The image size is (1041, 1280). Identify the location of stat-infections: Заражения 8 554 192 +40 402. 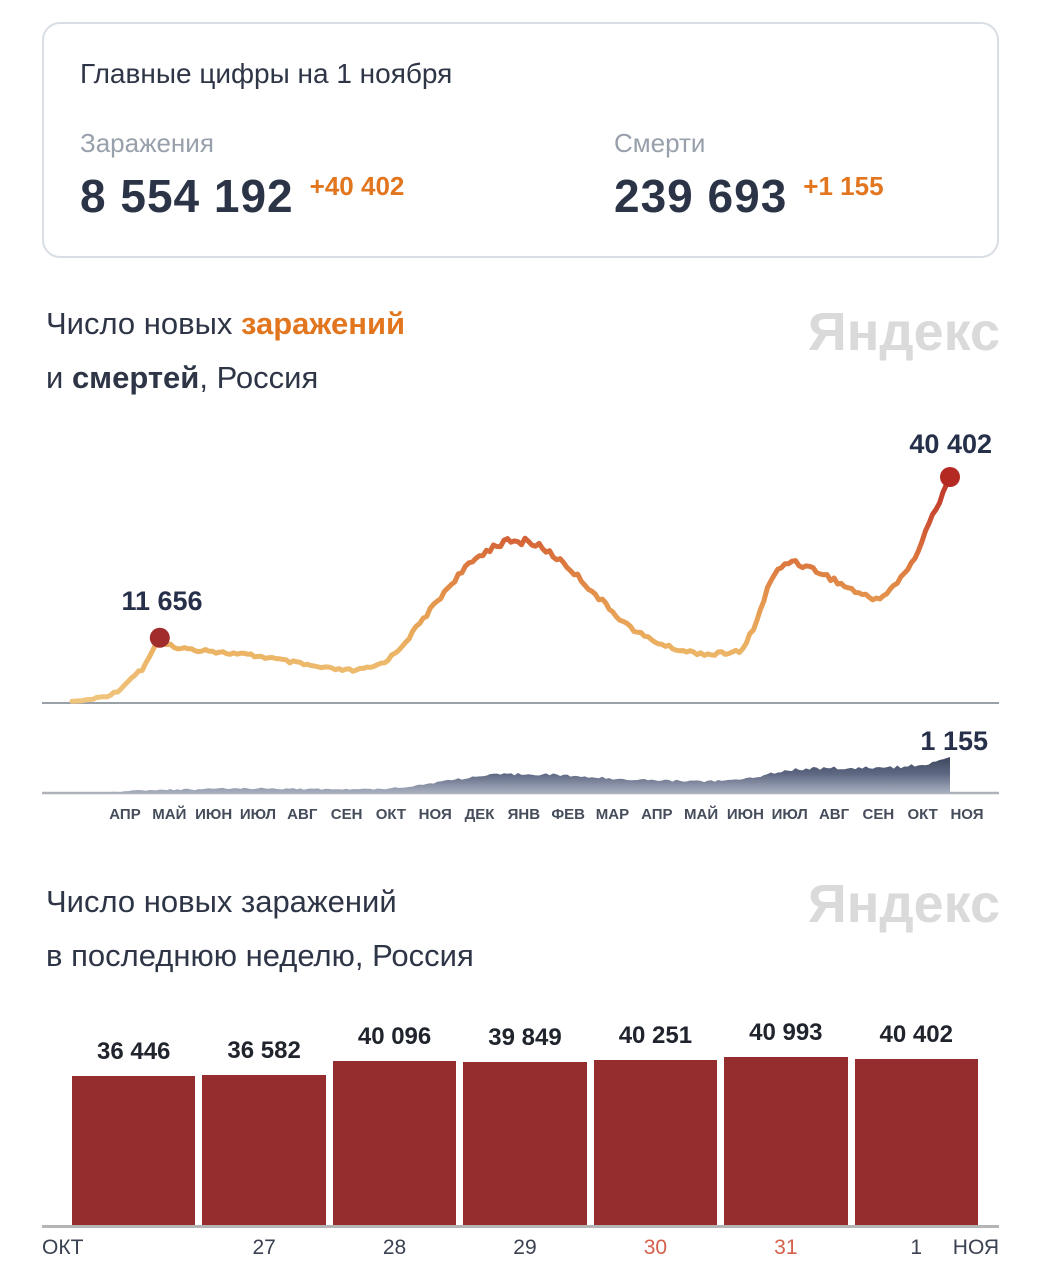
(242, 175).